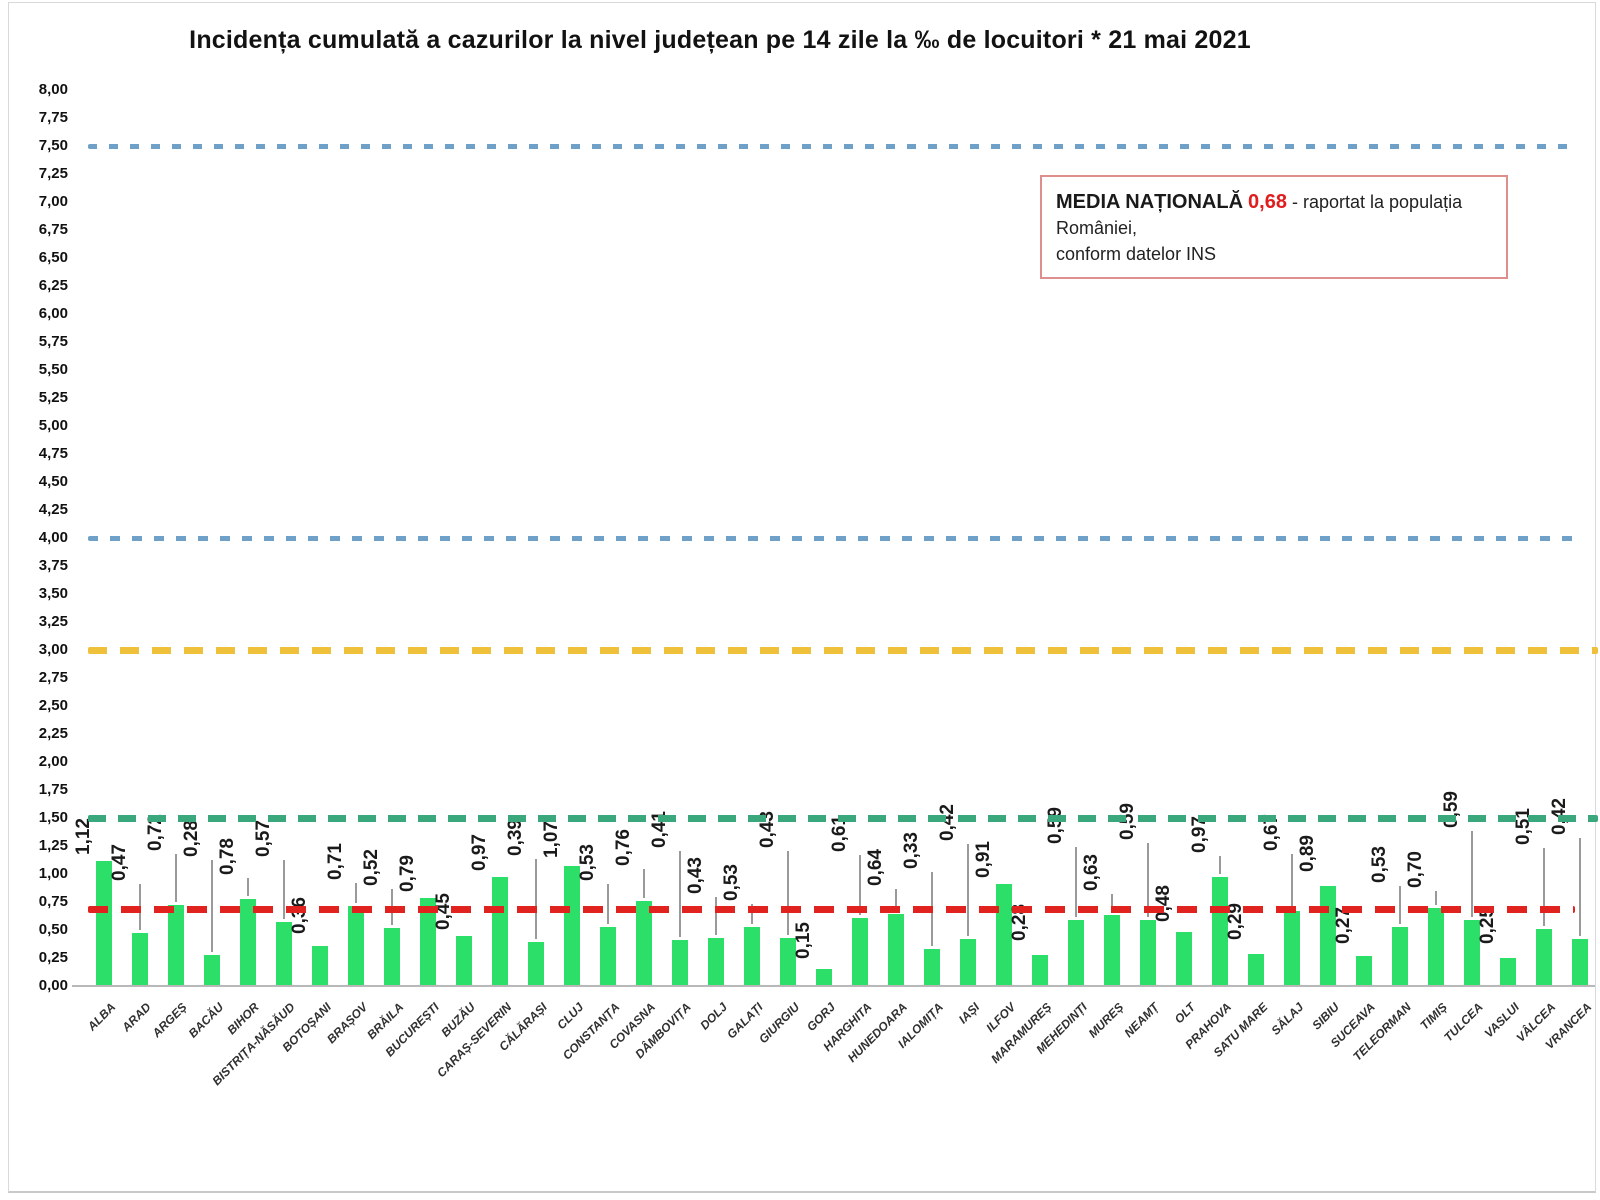  What do you see at coordinates (53, 117) in the screenshot?
I see `y-axis-tick: 7,75` at bounding box center [53, 117].